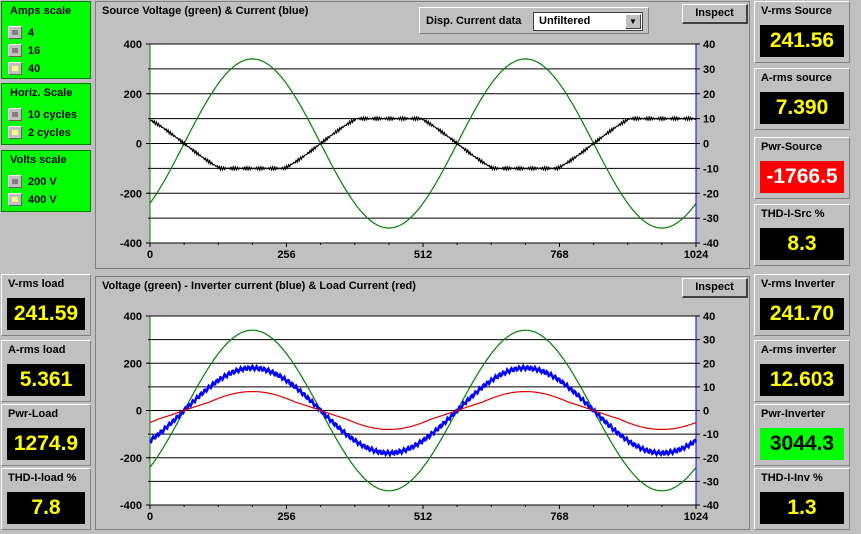 Image resolution: width=861 pixels, height=534 pixels. What do you see at coordinates (34, 69) in the screenshot?
I see `amps-40-label: 40` at bounding box center [34, 69].